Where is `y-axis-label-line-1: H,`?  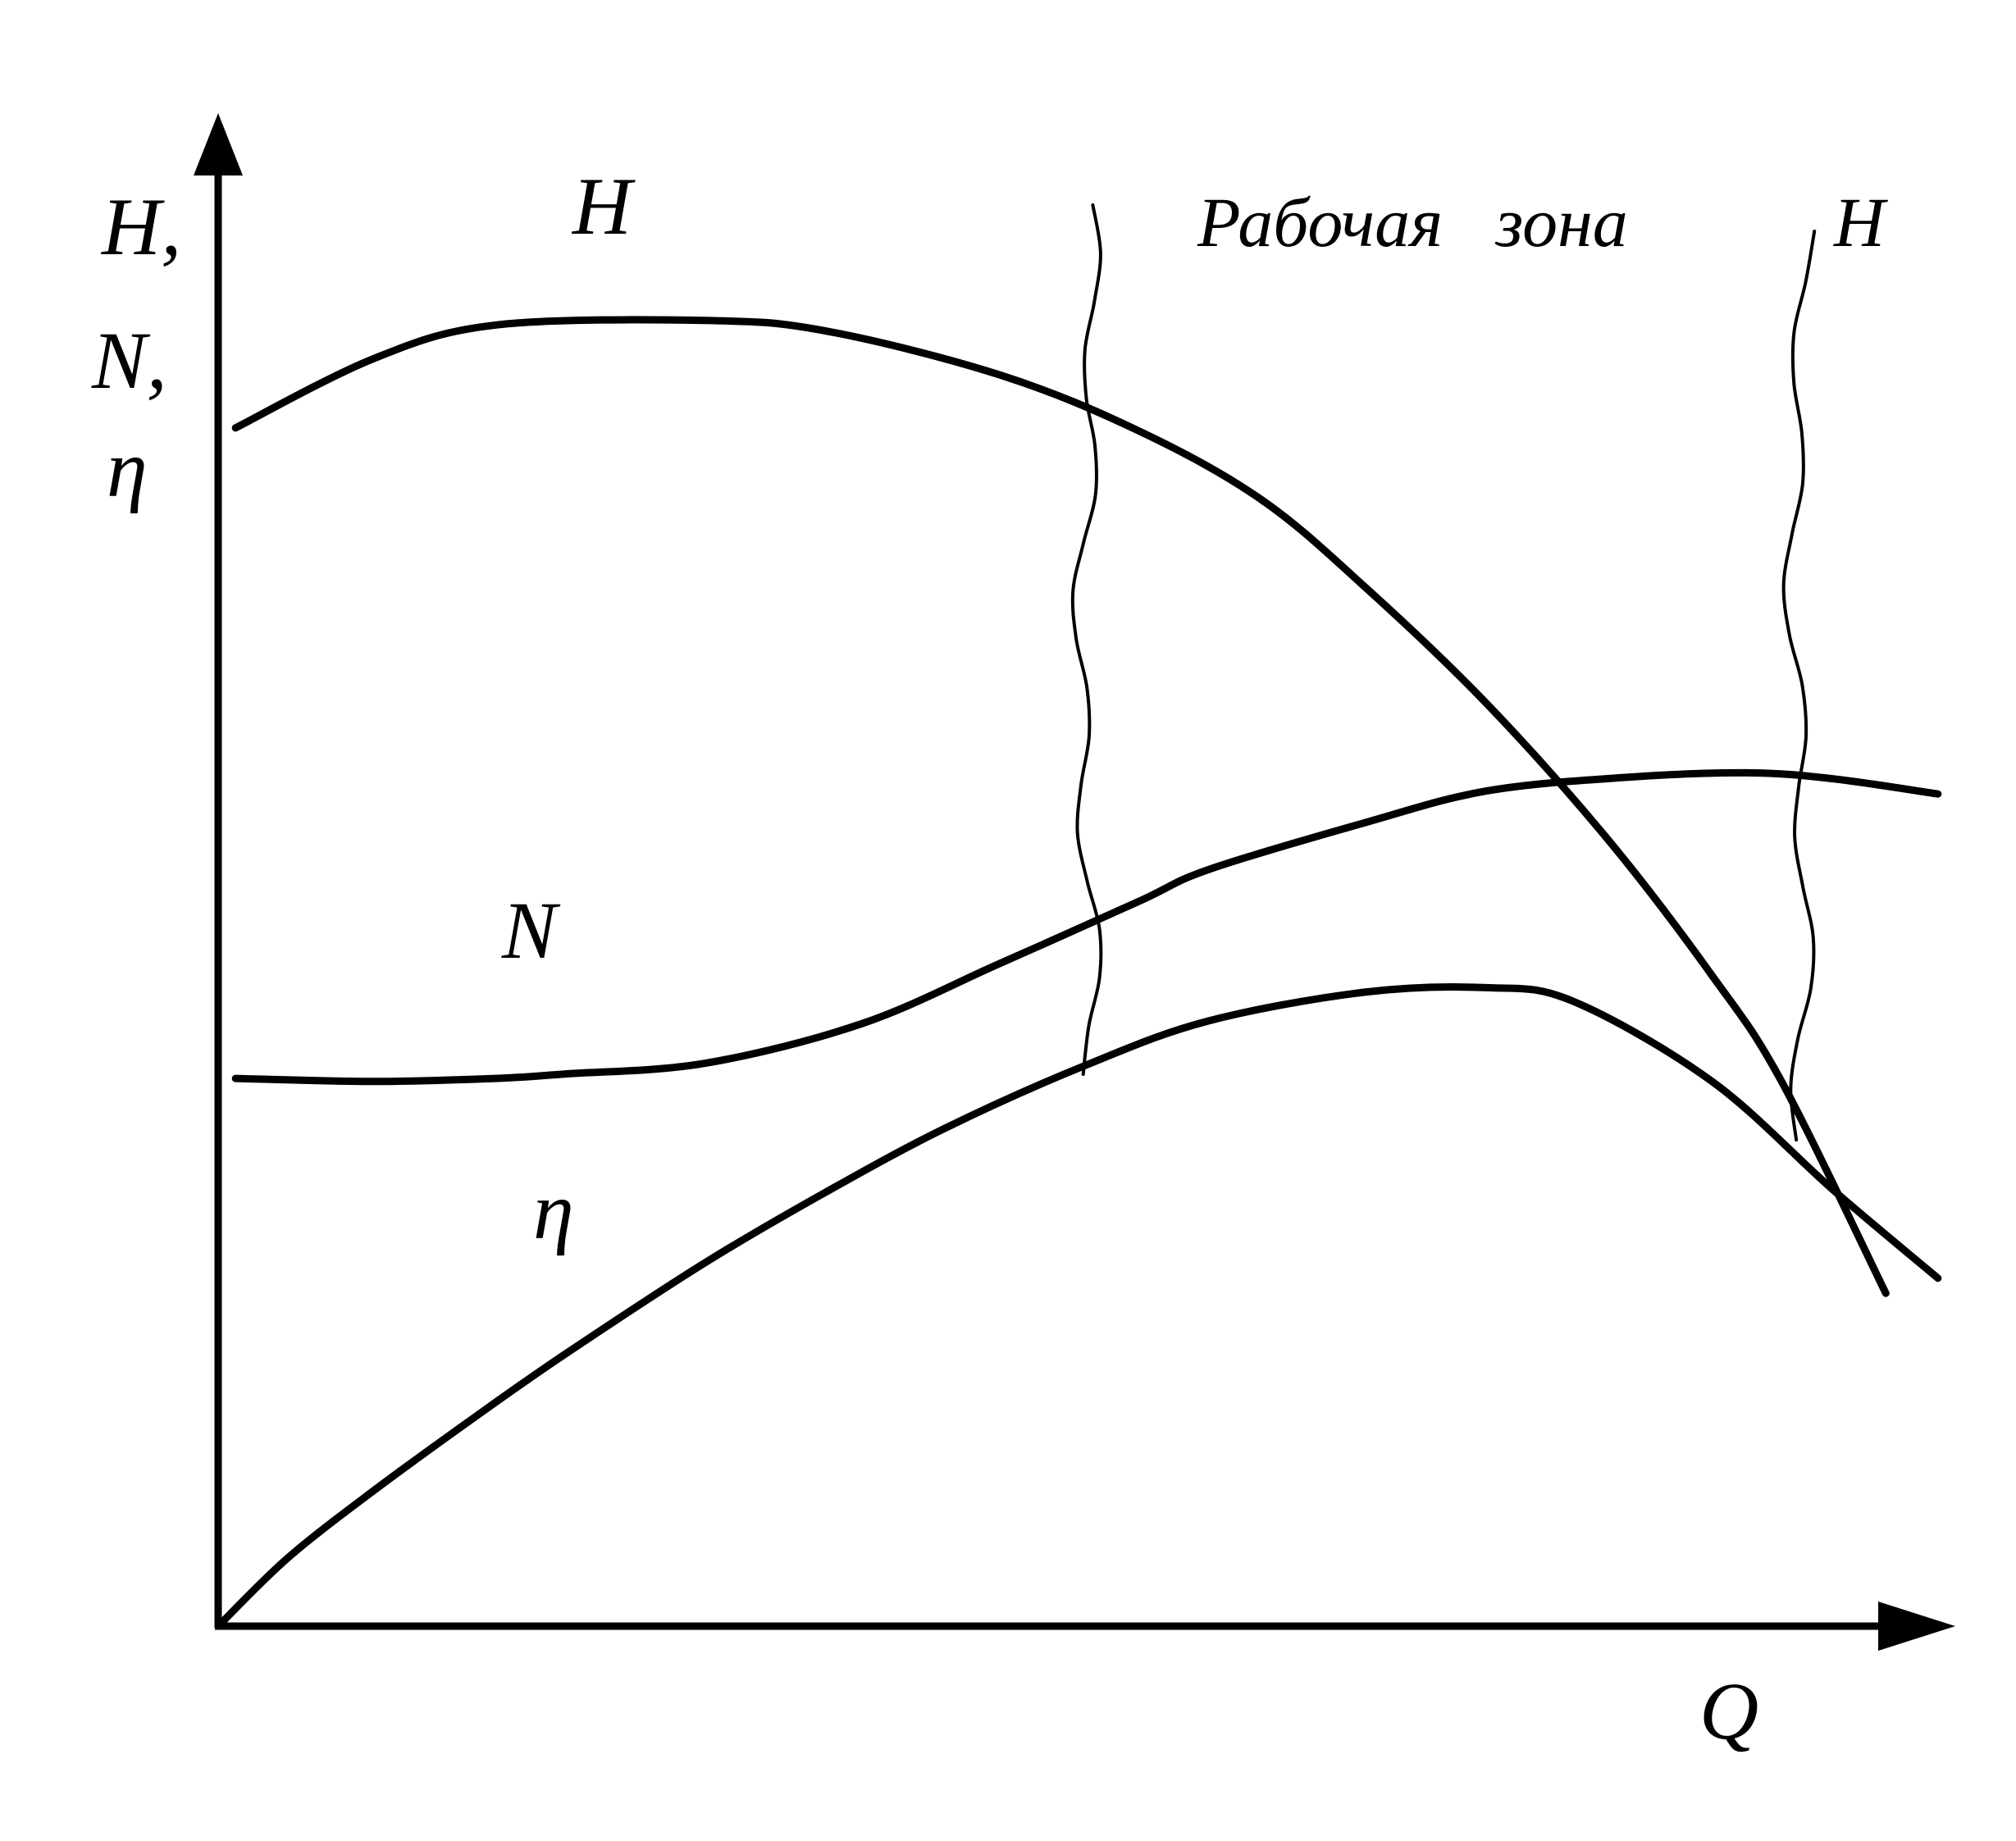 y-axis-label-line-1: H, is located at coordinates (140, 226).